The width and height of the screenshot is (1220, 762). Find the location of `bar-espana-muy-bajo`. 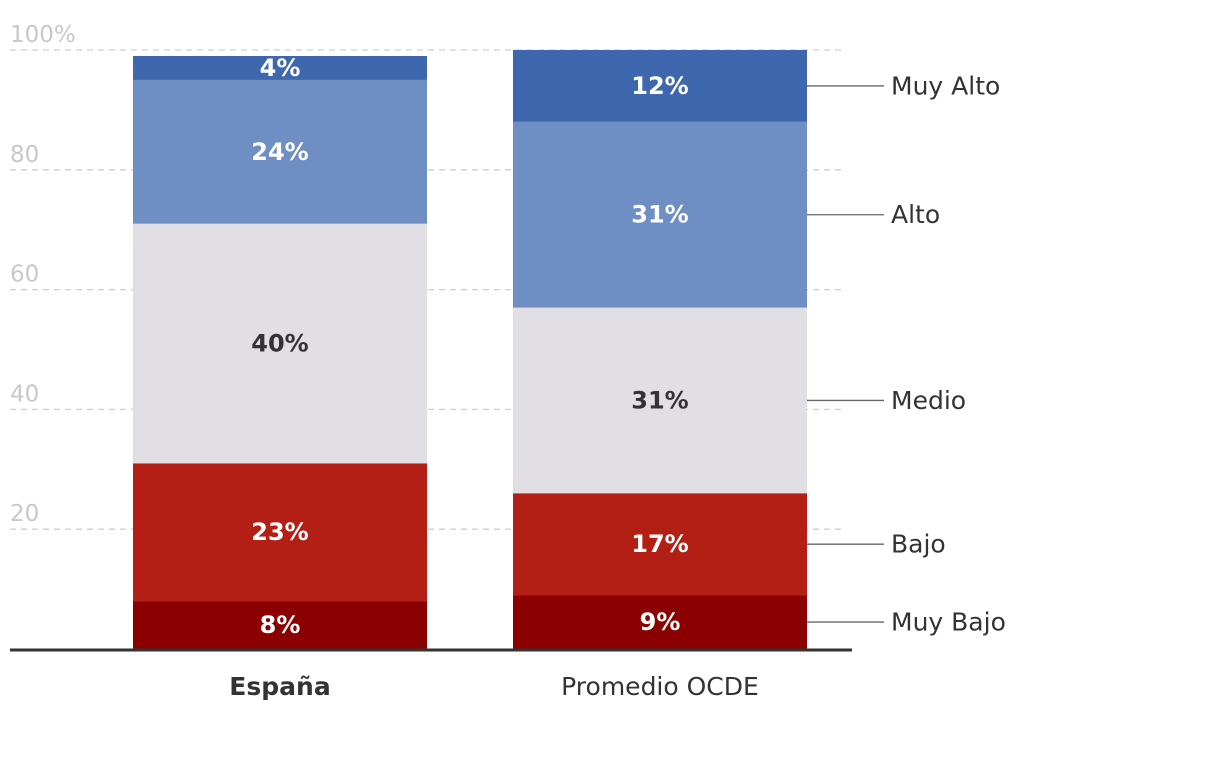

bar-espana-muy-bajo is located at coordinates (280, 625).